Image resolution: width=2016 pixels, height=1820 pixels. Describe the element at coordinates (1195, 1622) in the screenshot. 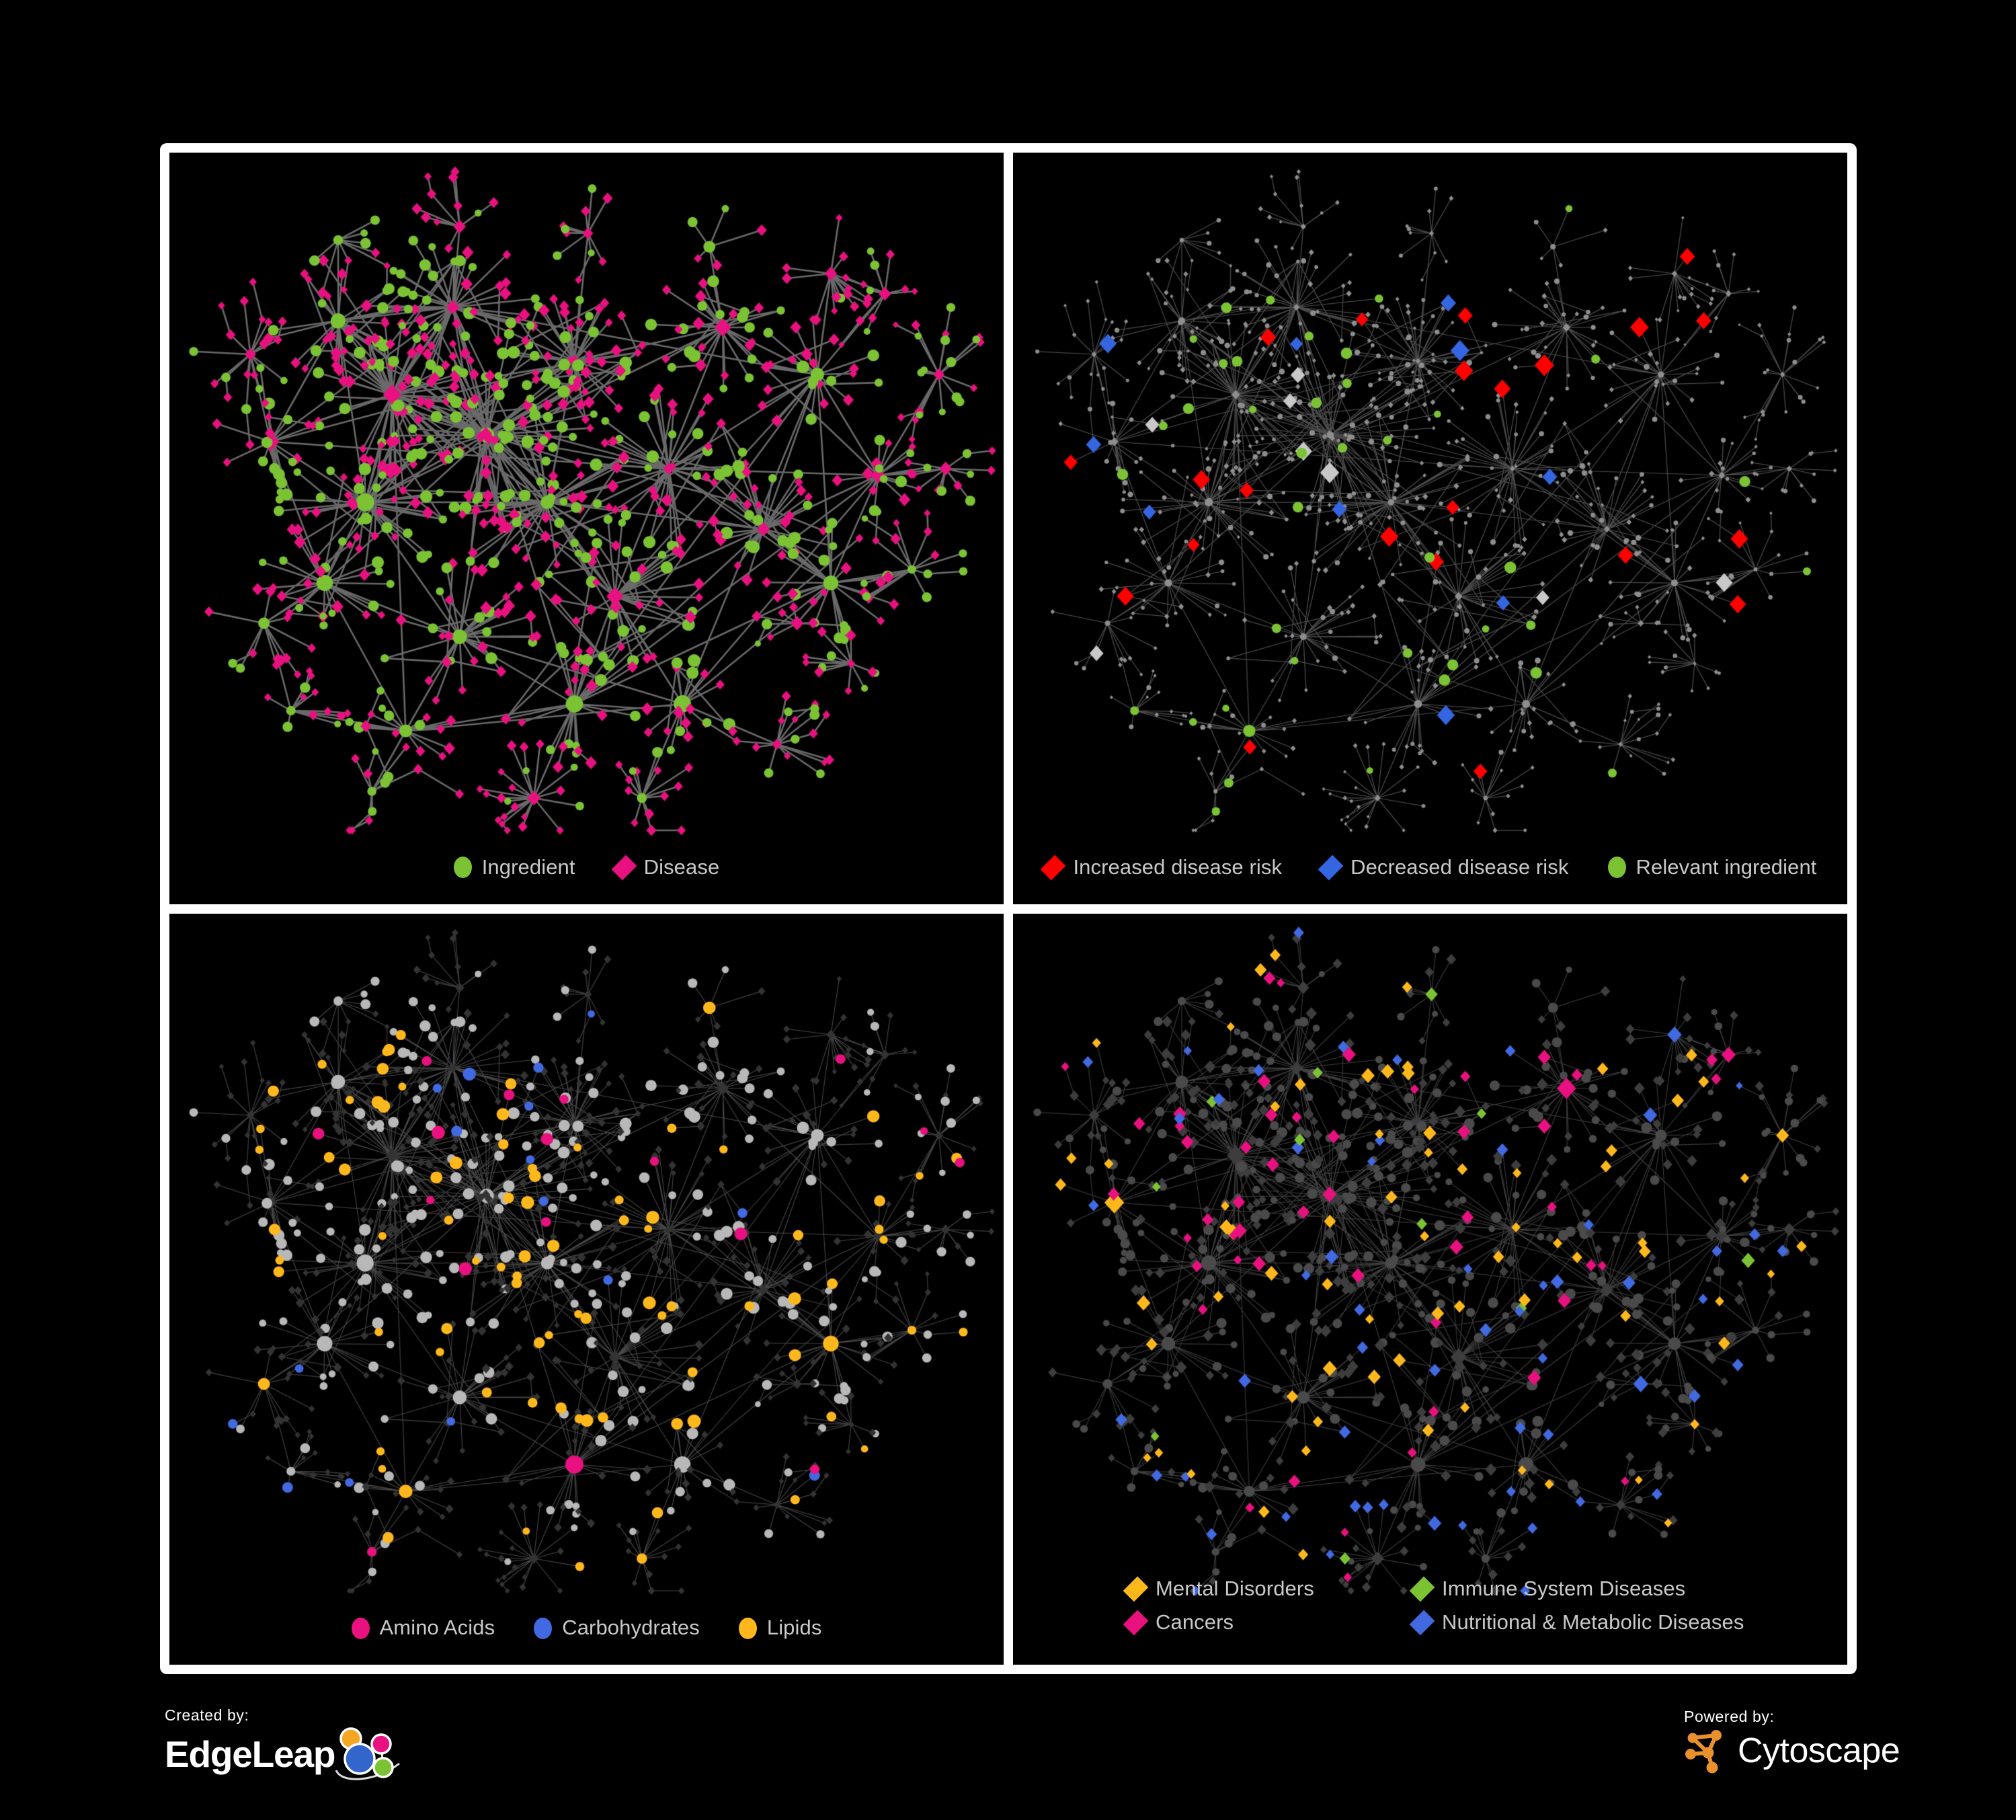

I see `legend-item-label: Cancers` at that location.